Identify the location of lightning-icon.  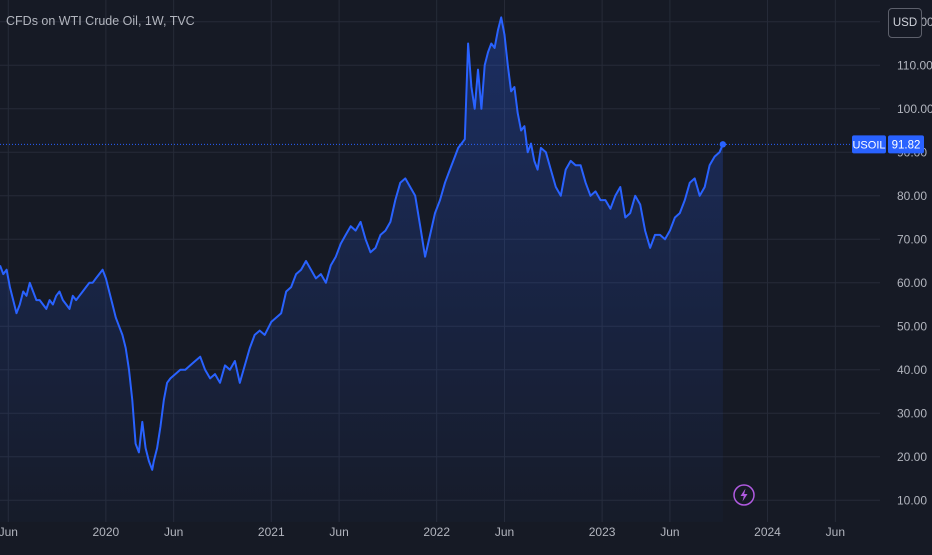
(744, 495).